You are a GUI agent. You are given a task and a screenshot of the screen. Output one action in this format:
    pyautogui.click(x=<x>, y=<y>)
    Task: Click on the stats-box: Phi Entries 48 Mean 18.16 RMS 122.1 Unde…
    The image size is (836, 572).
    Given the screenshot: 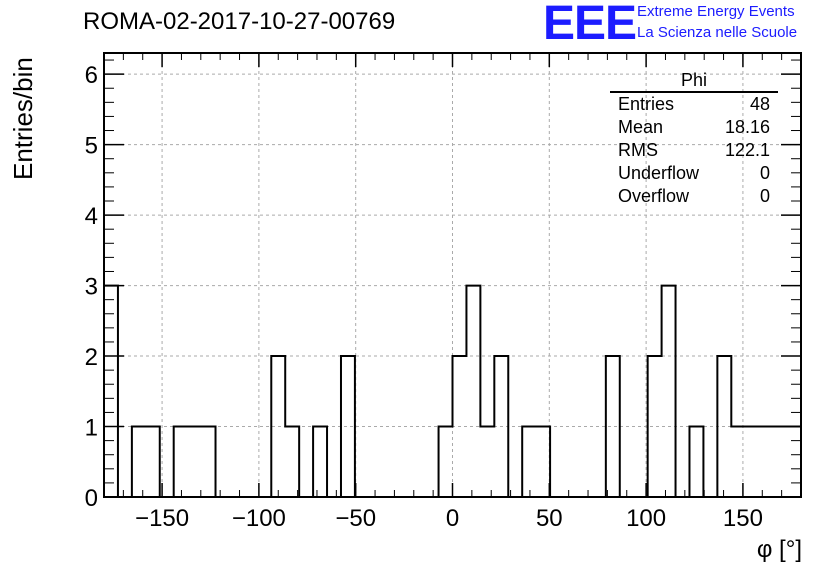 What is the action you would take?
    pyautogui.click(x=694, y=139)
    